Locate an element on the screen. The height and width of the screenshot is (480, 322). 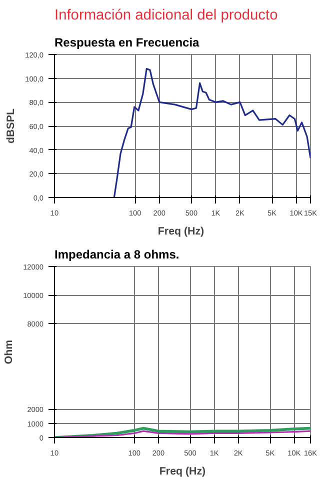
y-axis-title: dBSPL is located at coordinates (11, 126).